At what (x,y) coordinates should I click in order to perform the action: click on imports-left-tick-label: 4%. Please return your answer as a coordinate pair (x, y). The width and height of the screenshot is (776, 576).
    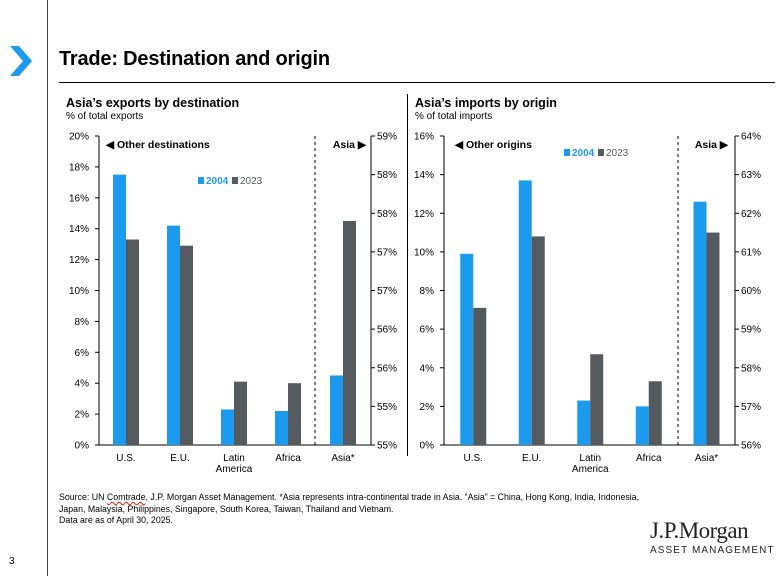
    Looking at the image, I should click on (427, 368).